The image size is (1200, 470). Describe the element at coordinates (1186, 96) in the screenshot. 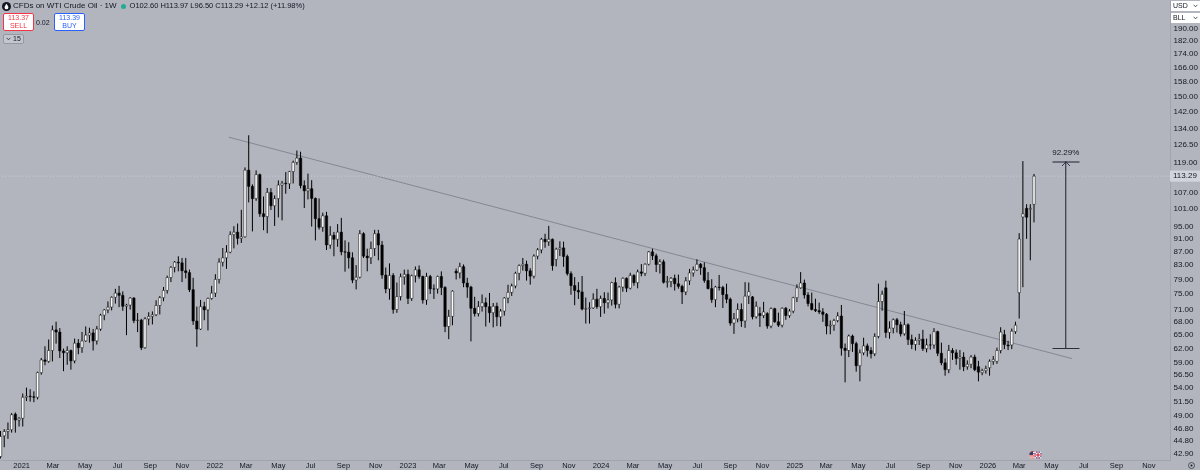

I see `y-tick-label: 150.00` at that location.